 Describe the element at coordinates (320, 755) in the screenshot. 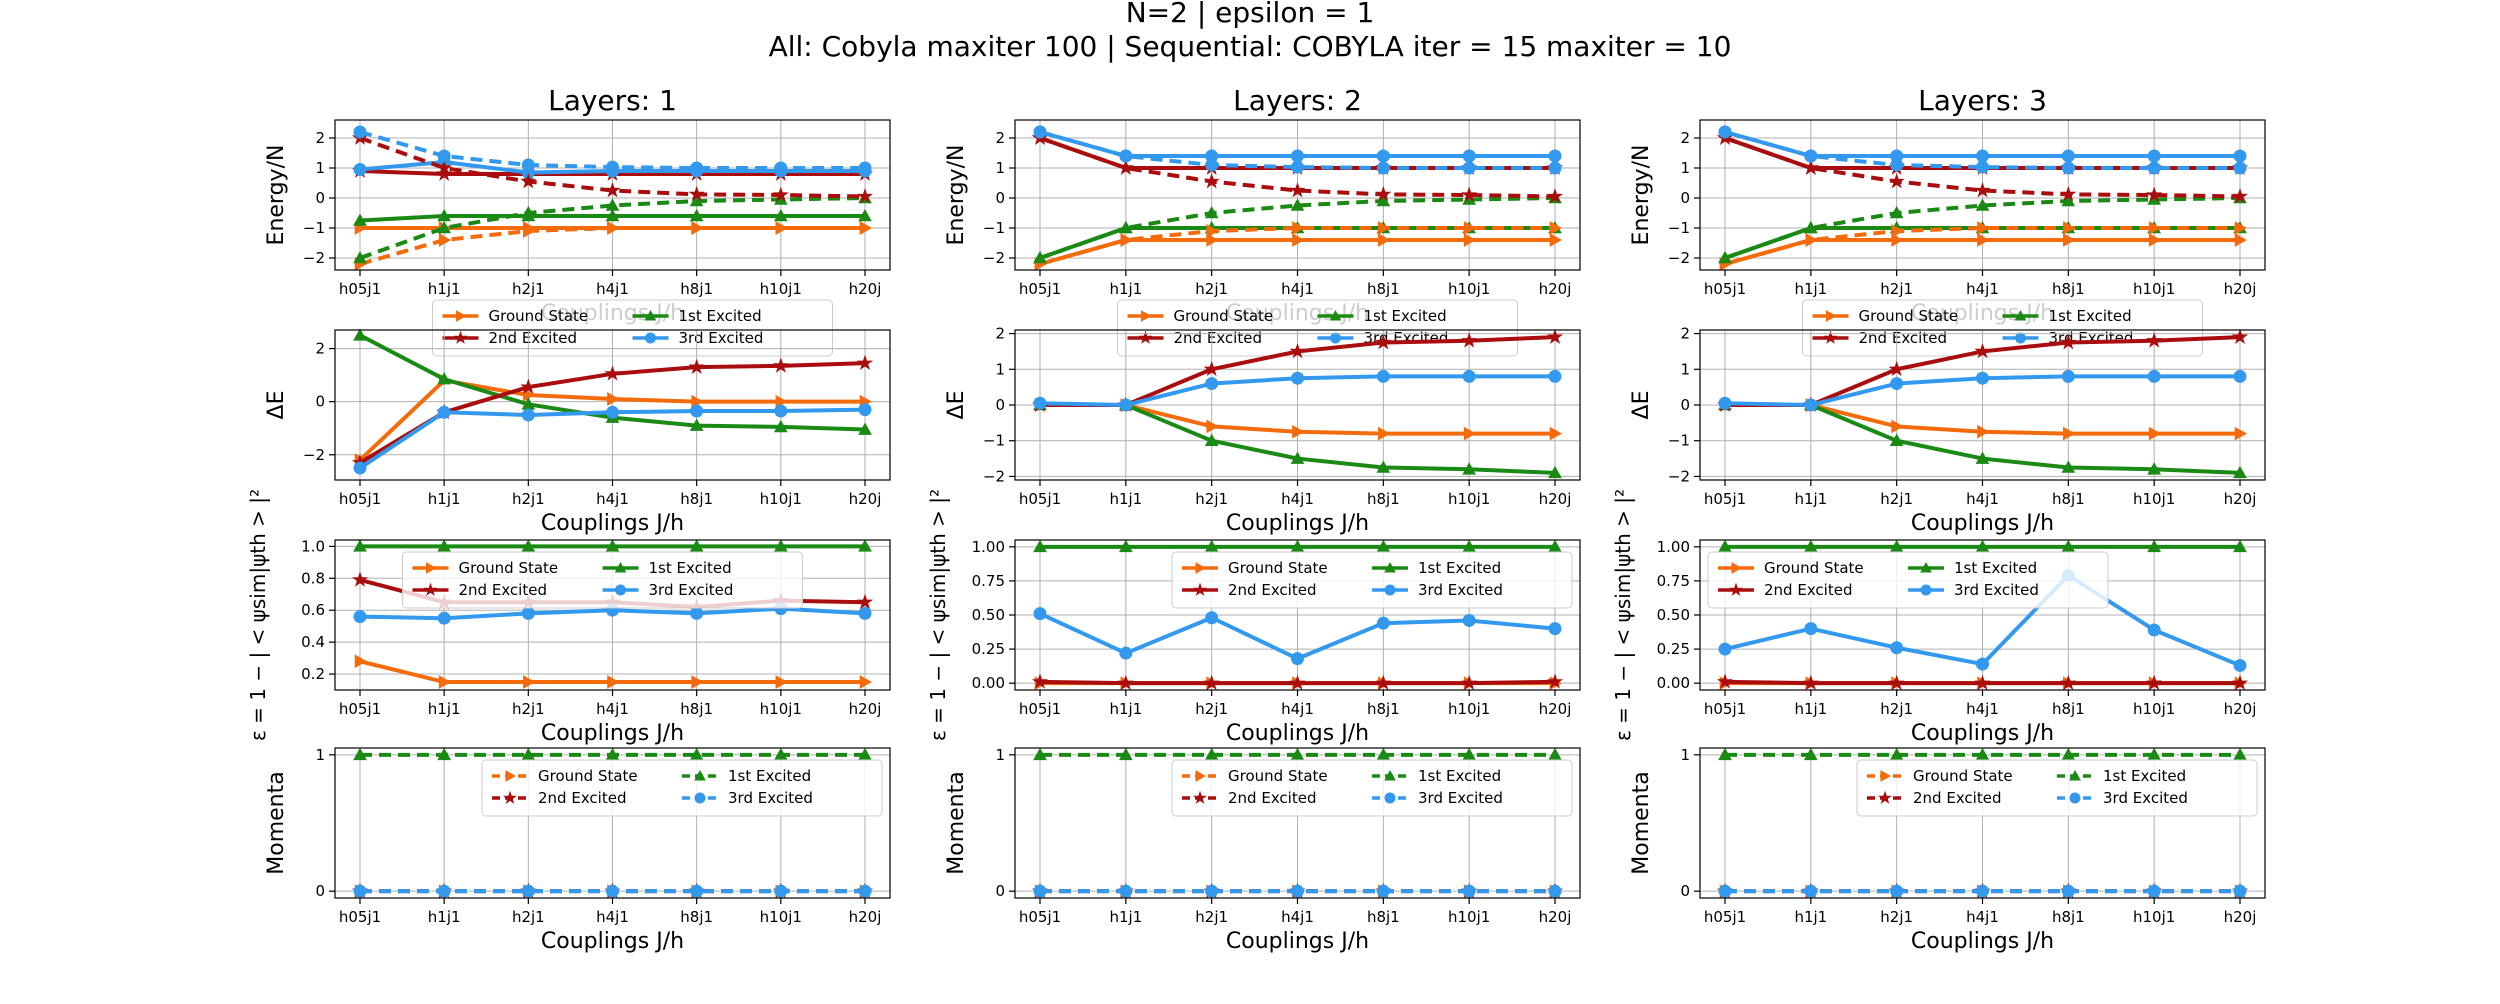

I see `panel-r3-c0-ytick-label: 1` at that location.